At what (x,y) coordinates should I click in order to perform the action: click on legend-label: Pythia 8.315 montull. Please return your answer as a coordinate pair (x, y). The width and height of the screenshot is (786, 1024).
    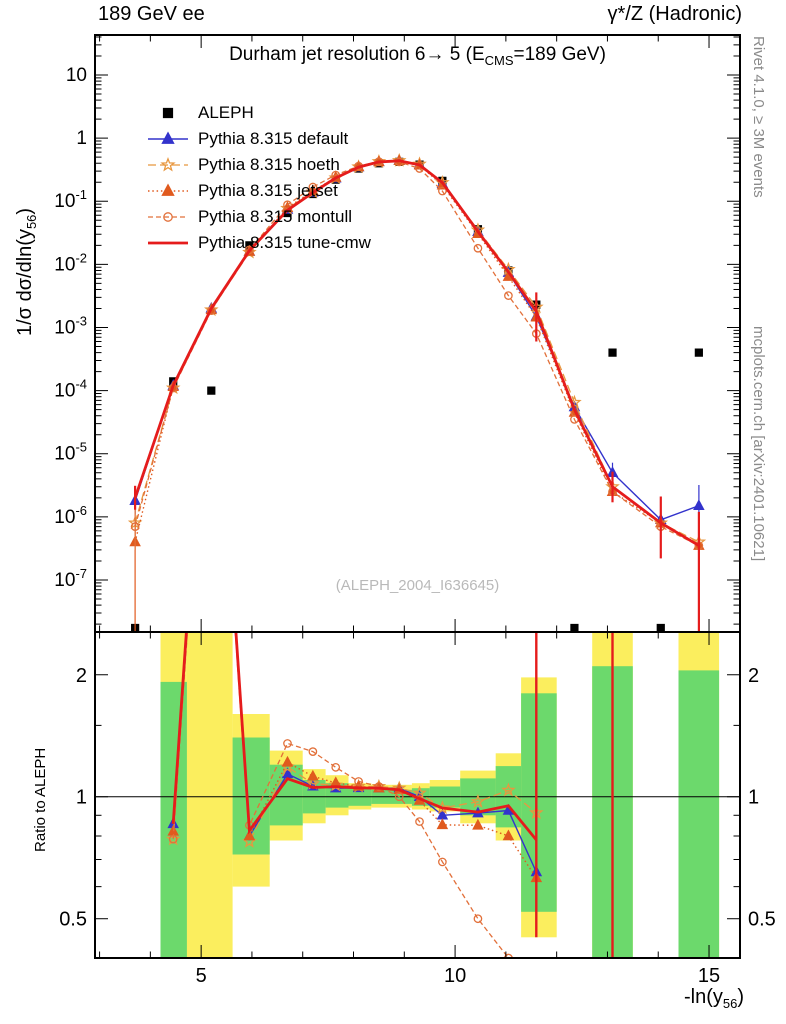
    Looking at the image, I should click on (275, 216).